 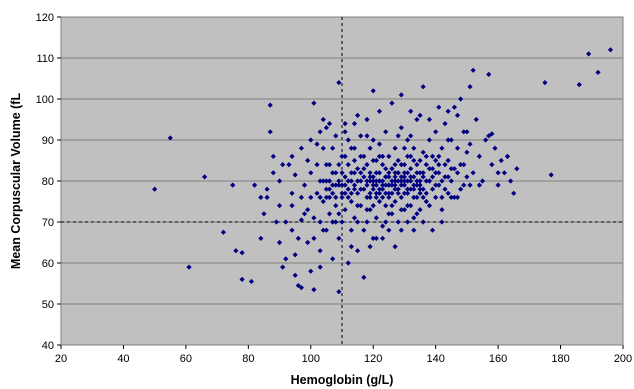 I want to click on x-tick-label: 160, so click(x=498, y=359).